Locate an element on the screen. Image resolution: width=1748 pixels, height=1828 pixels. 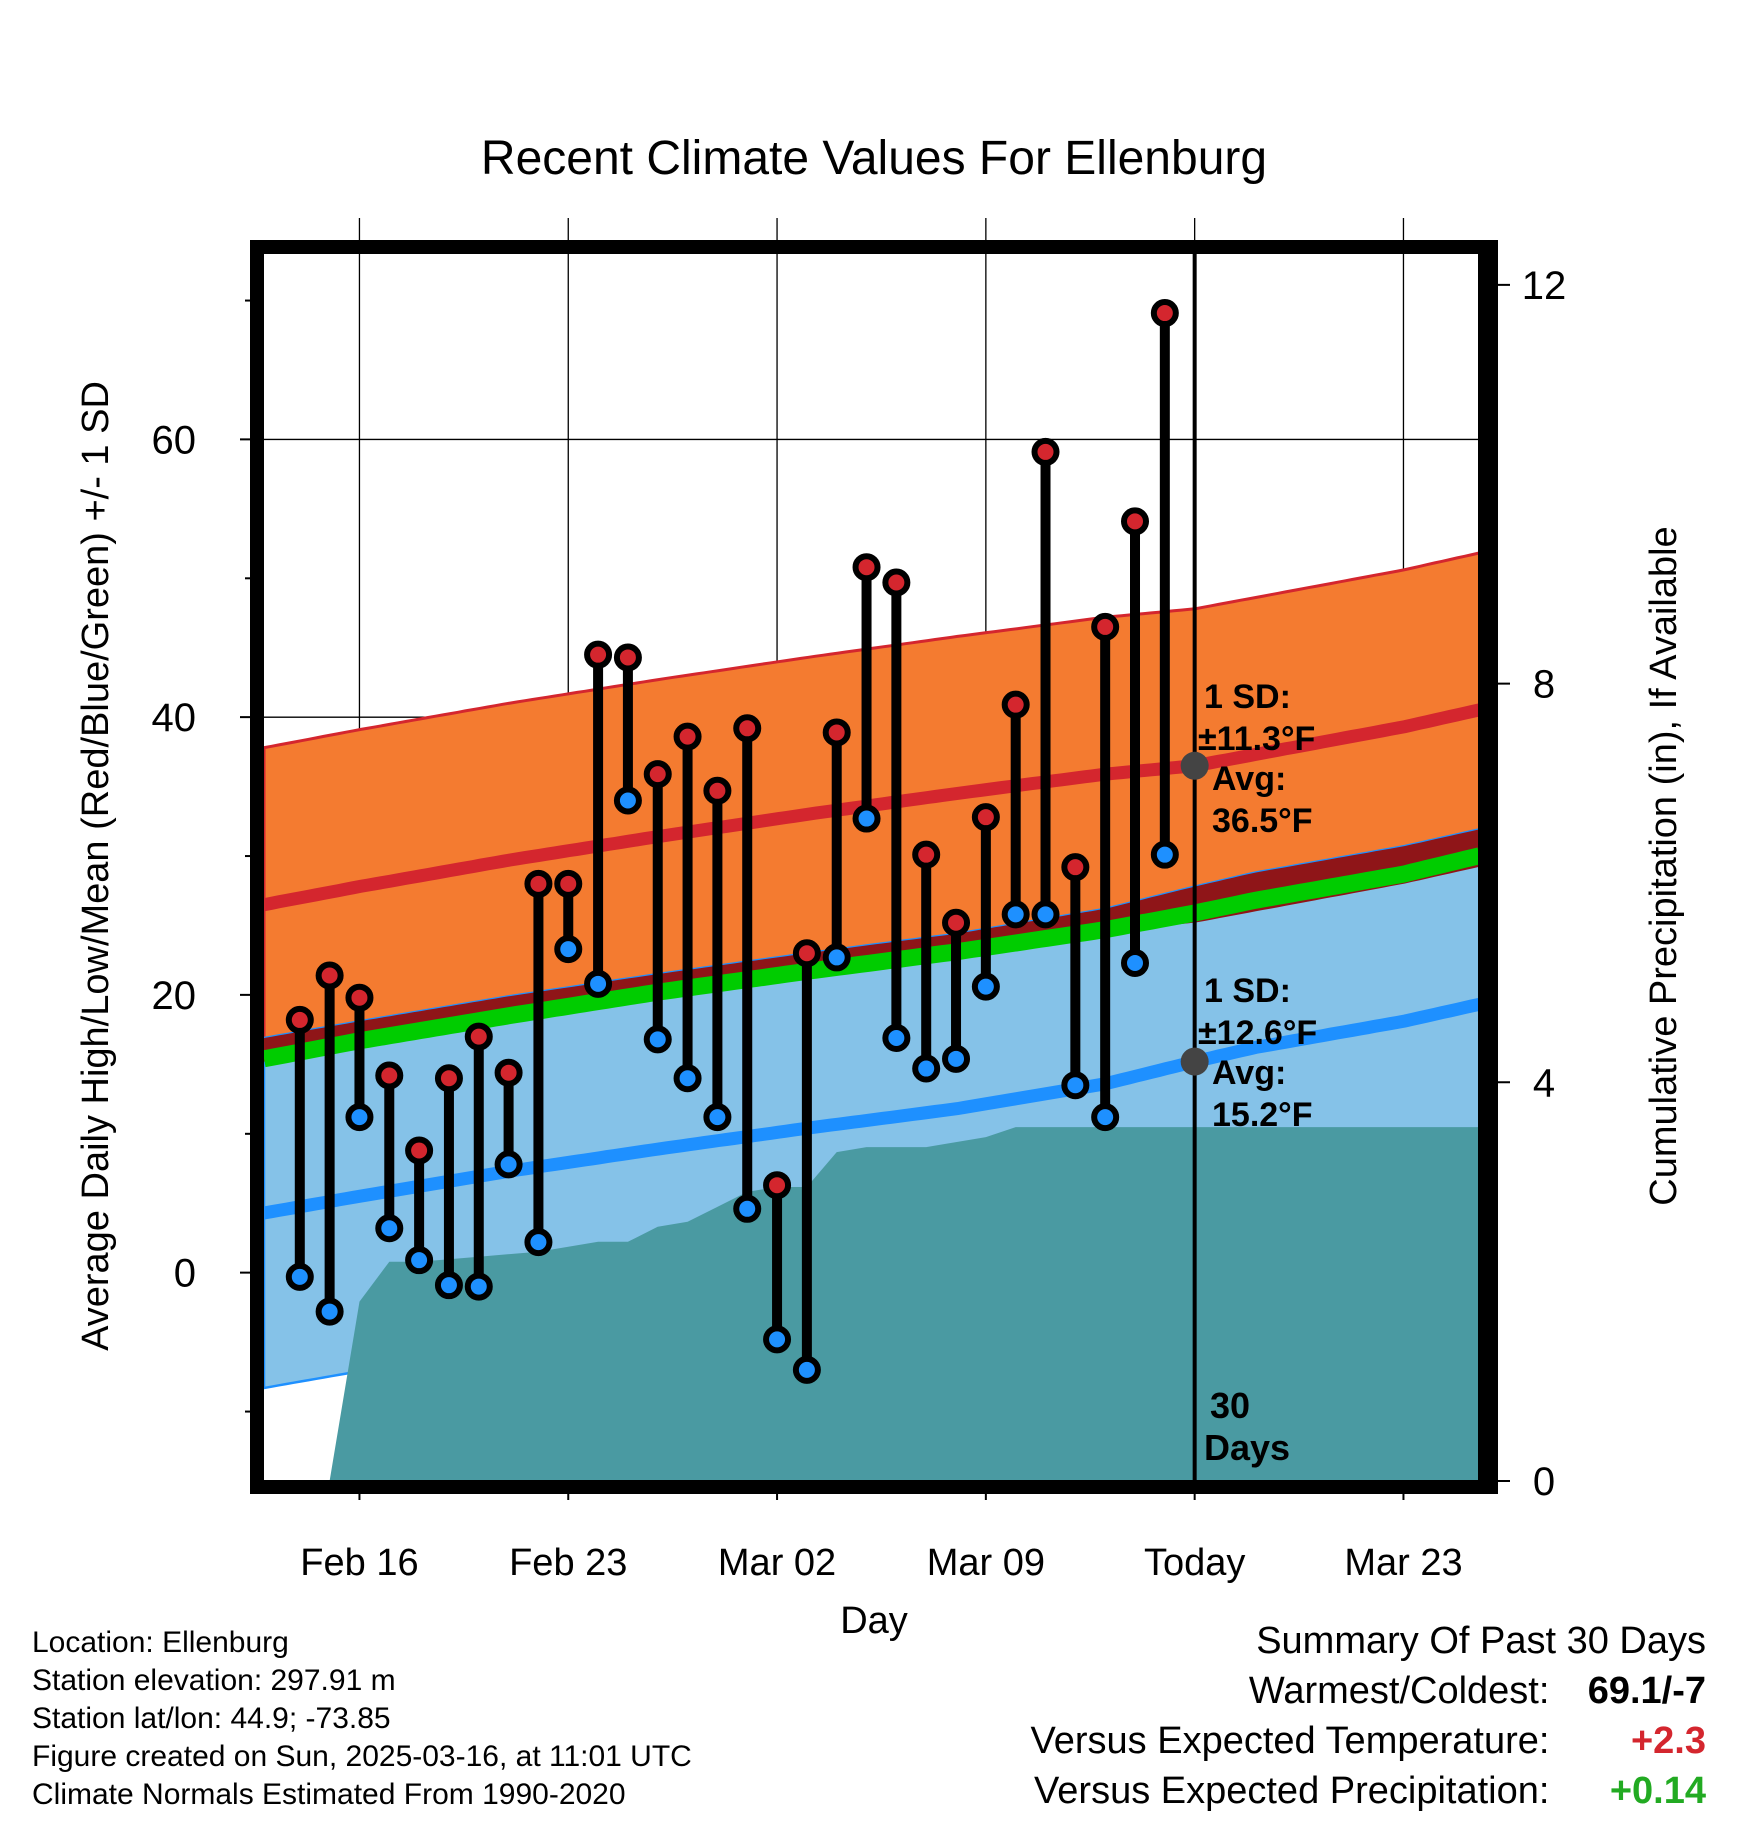
warmest-coldest-label: Warmest/Coldest: is located at coordinates (1399, 1691).